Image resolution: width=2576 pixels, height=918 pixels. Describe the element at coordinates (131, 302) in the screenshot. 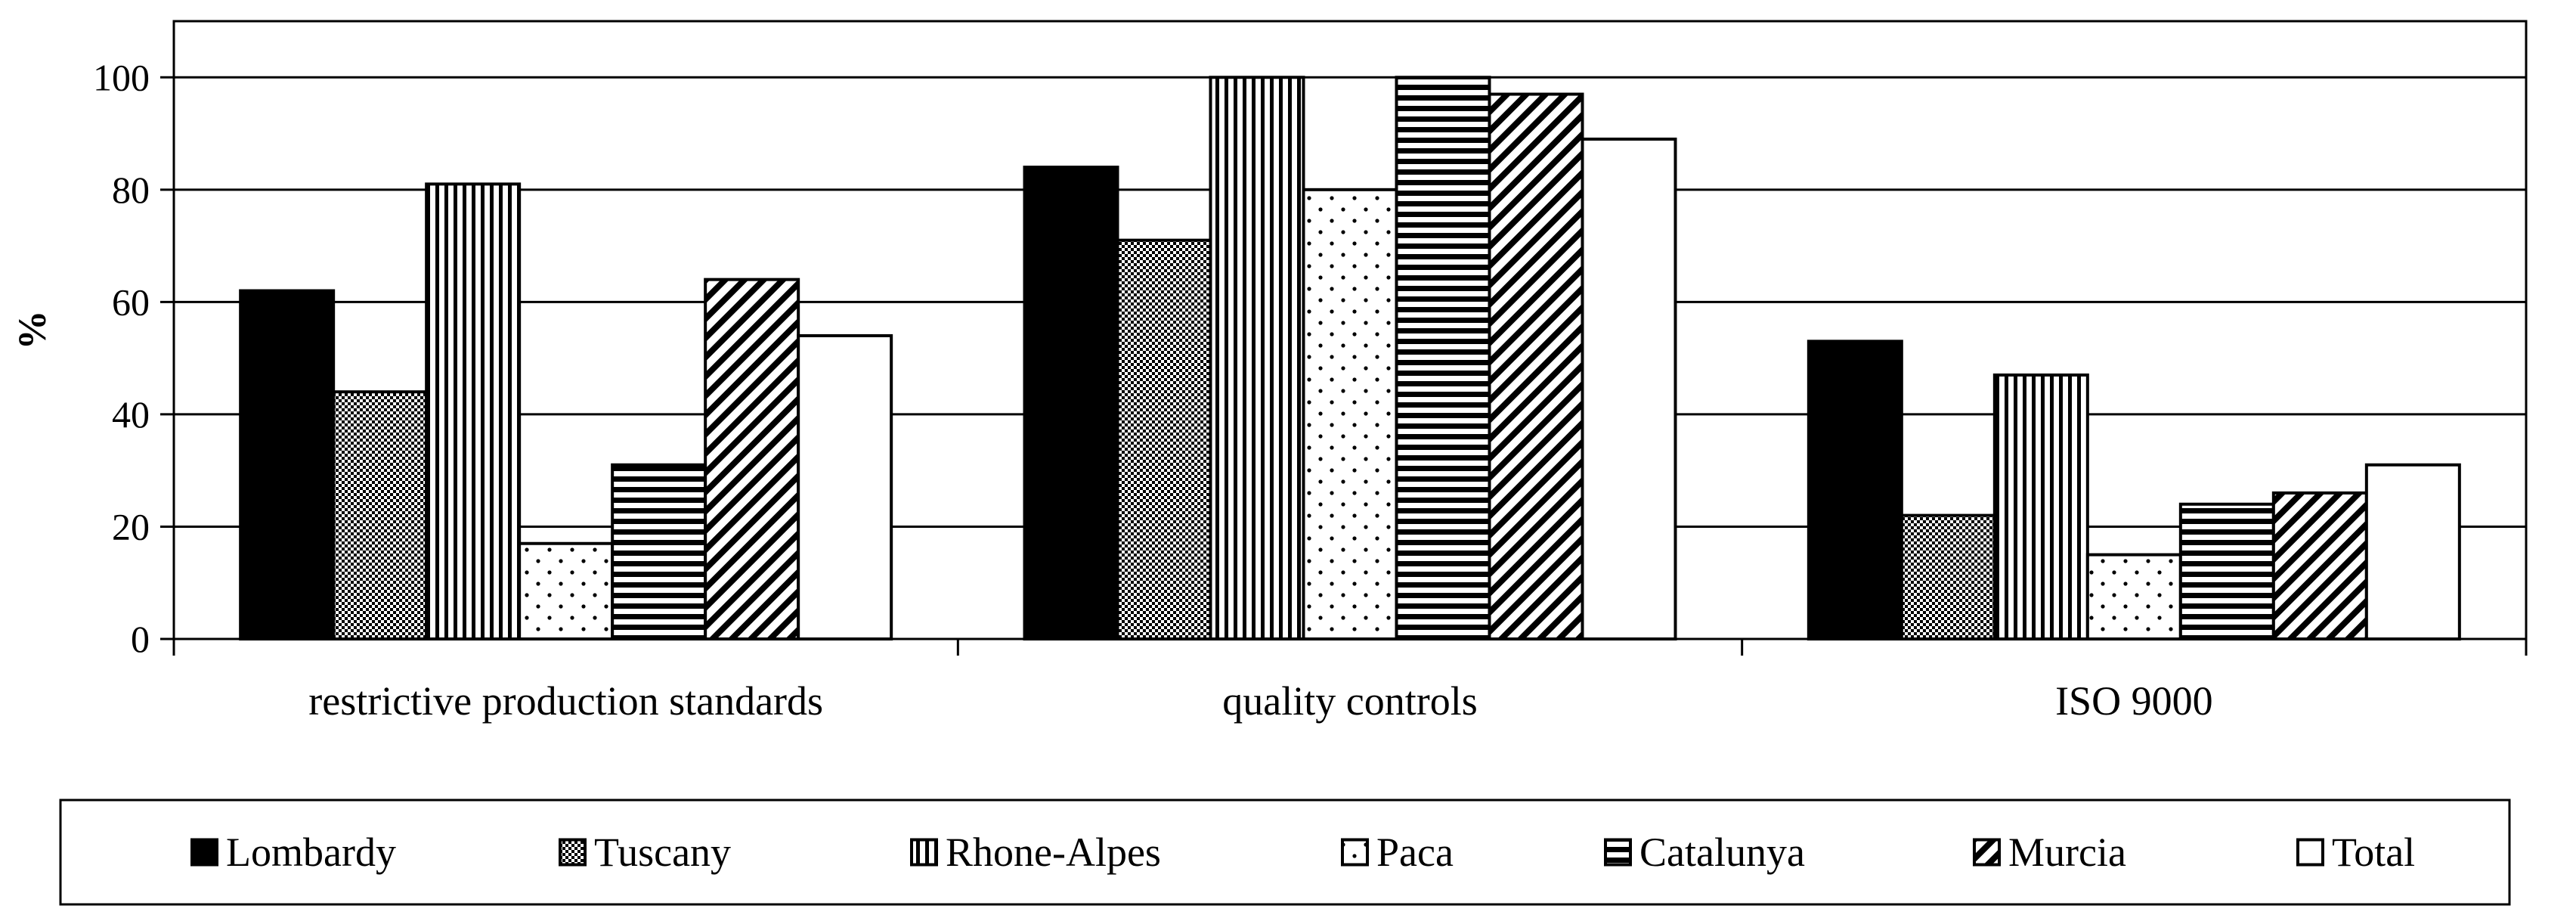

I see `y-tick-label: 60` at that location.